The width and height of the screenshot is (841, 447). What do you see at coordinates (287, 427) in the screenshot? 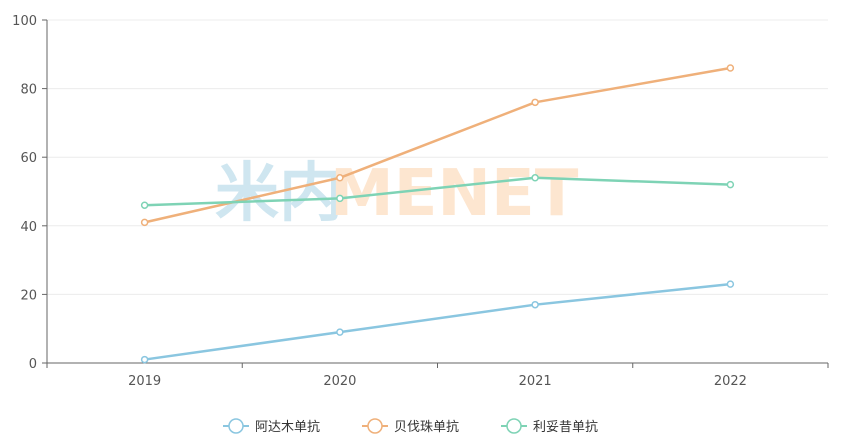
I see `legend-label: 阿达木单抗` at bounding box center [287, 427].